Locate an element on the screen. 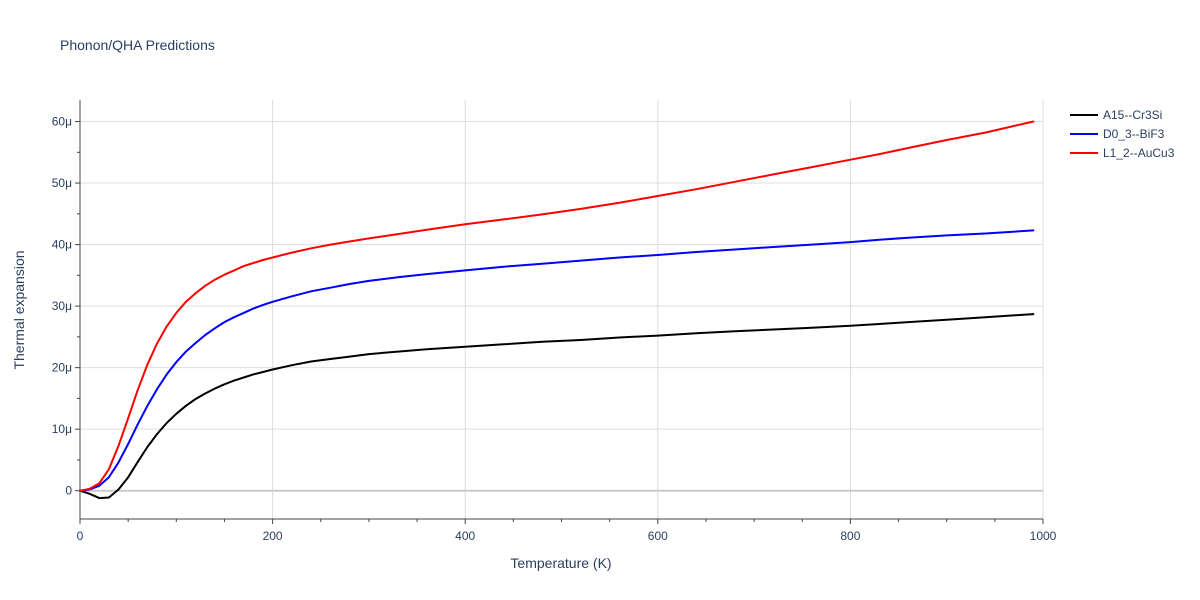 This screenshot has width=1200, height=600. x-tick-label: 200 is located at coordinates (273, 536).